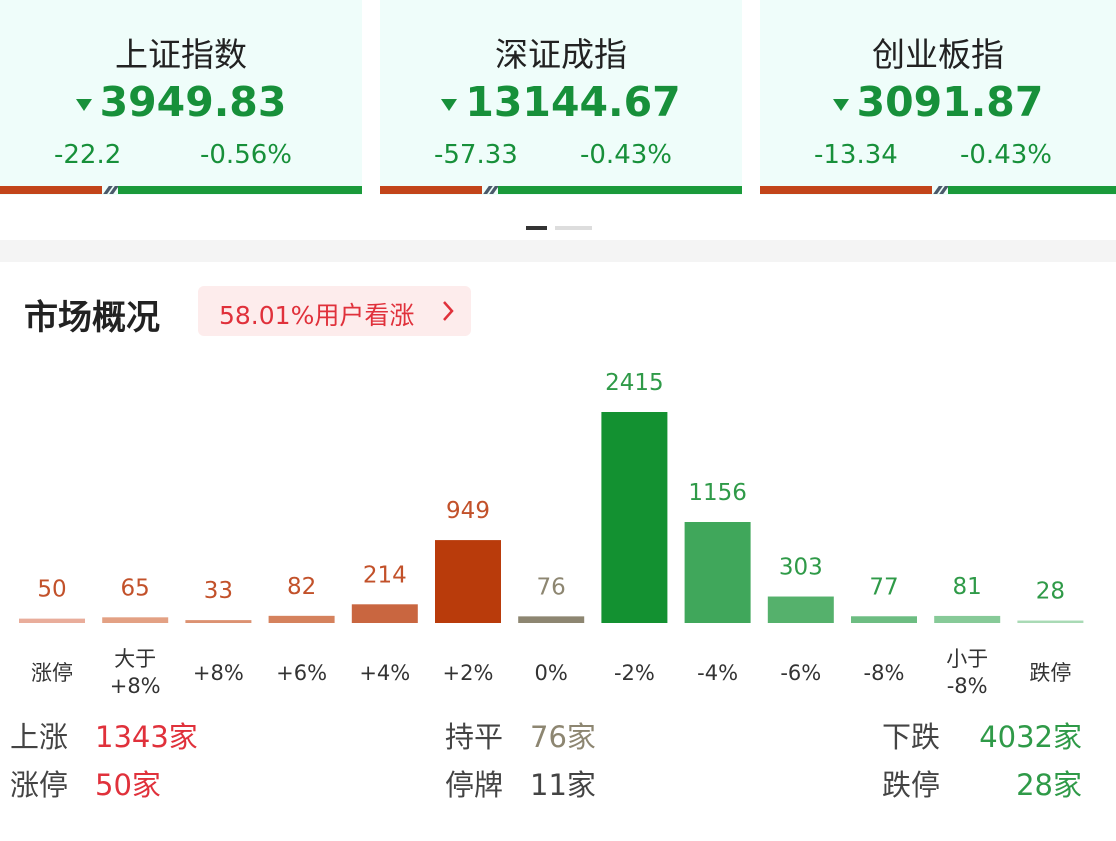  Describe the element at coordinates (563, 785) in the screenshot. I see `summary-value: 11家` at that location.